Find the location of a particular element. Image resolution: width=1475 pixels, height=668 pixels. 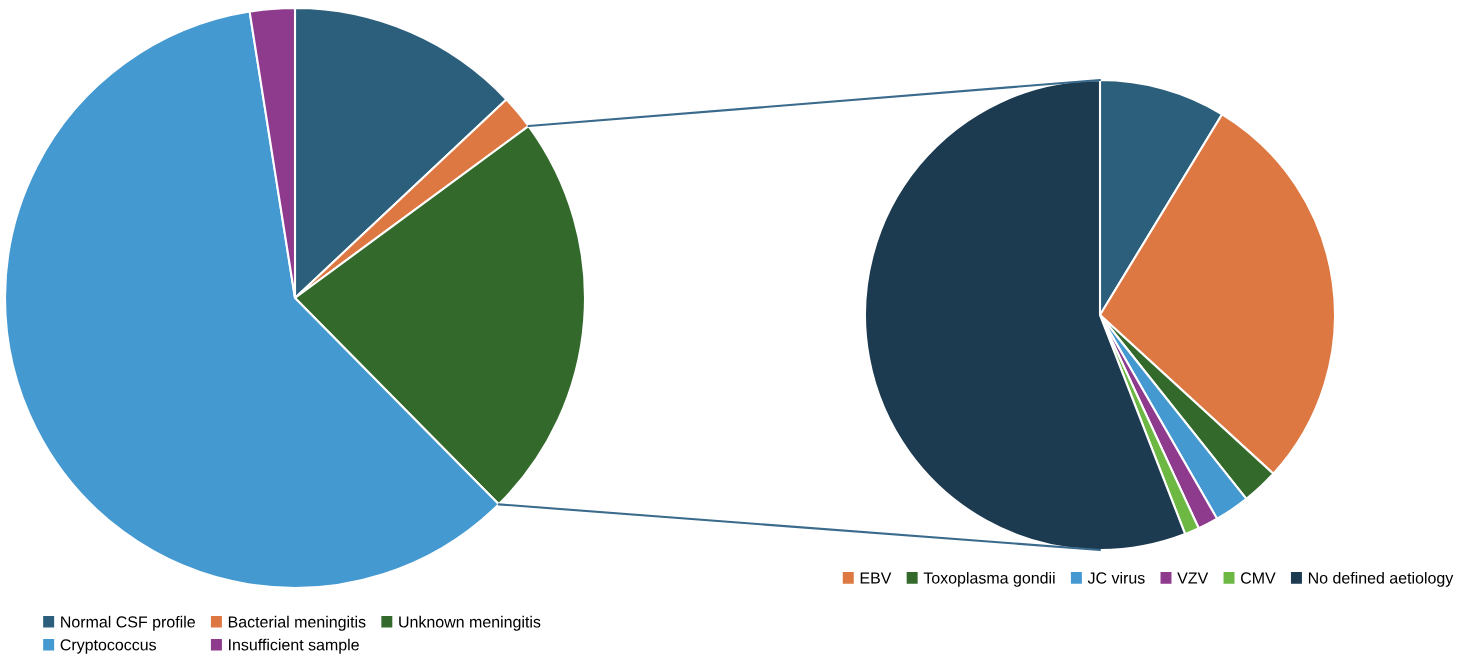

legend-label: Insufficient sample is located at coordinates (294, 646).